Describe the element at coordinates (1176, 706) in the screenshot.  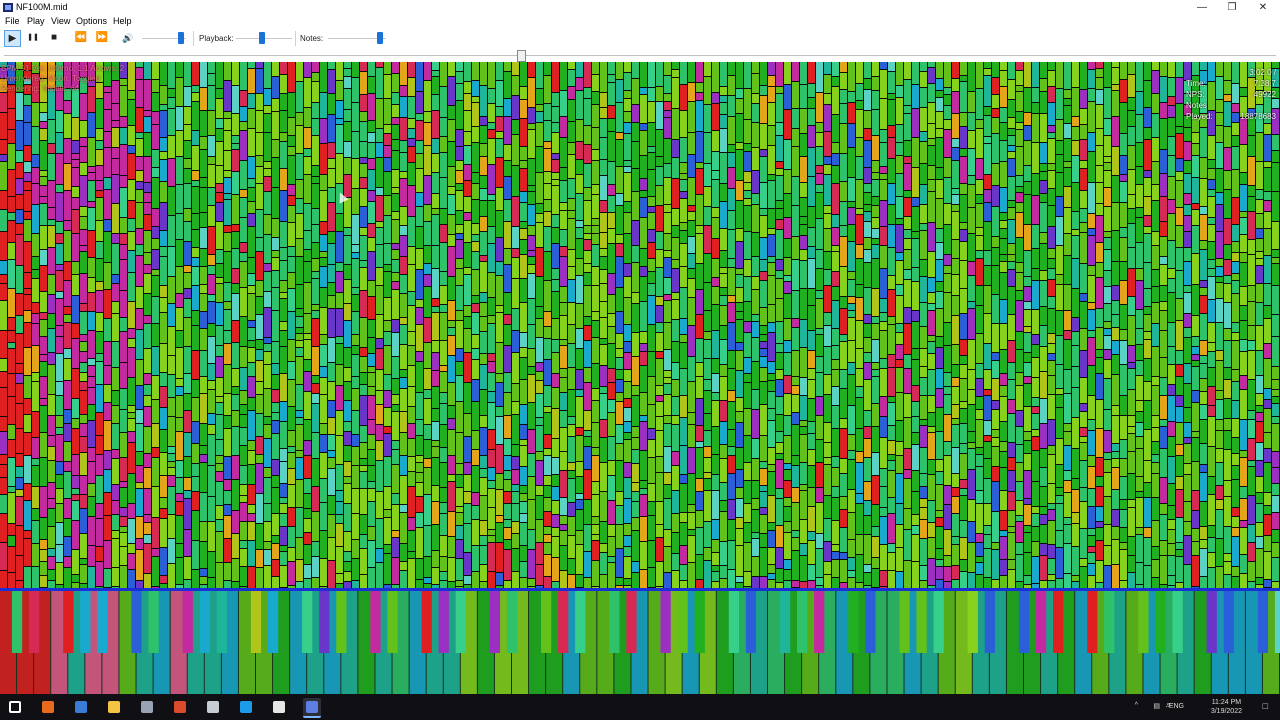
I see `language-indicator: ENG` at that location.